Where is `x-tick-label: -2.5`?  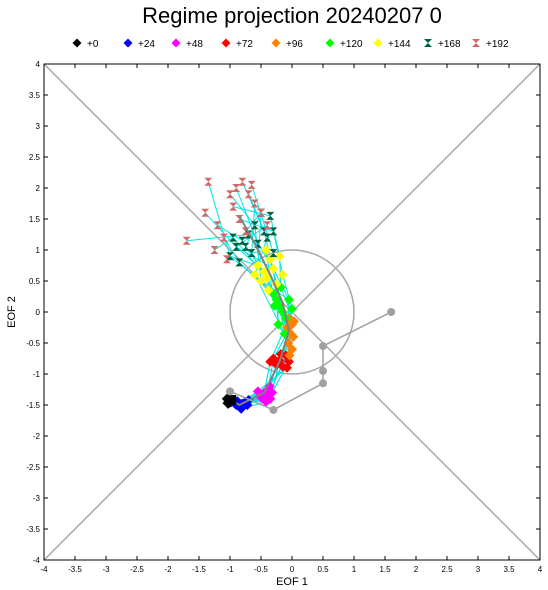
x-tick-label: -2.5 is located at coordinates (137, 569).